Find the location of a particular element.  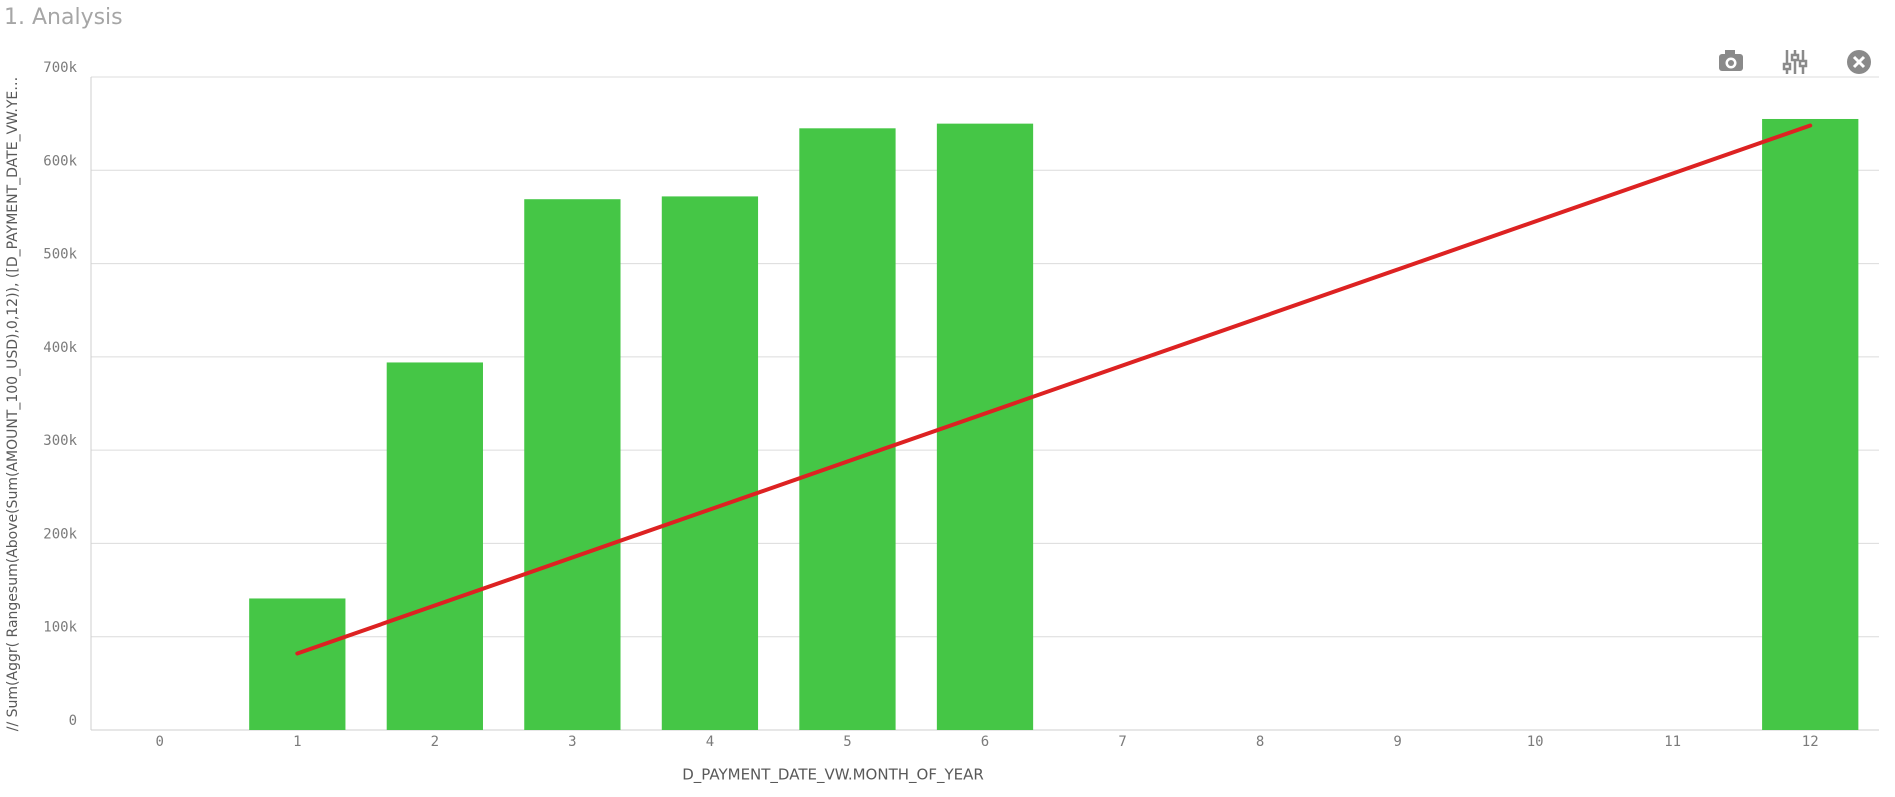

x-tick-label: 11 is located at coordinates (1672, 742).